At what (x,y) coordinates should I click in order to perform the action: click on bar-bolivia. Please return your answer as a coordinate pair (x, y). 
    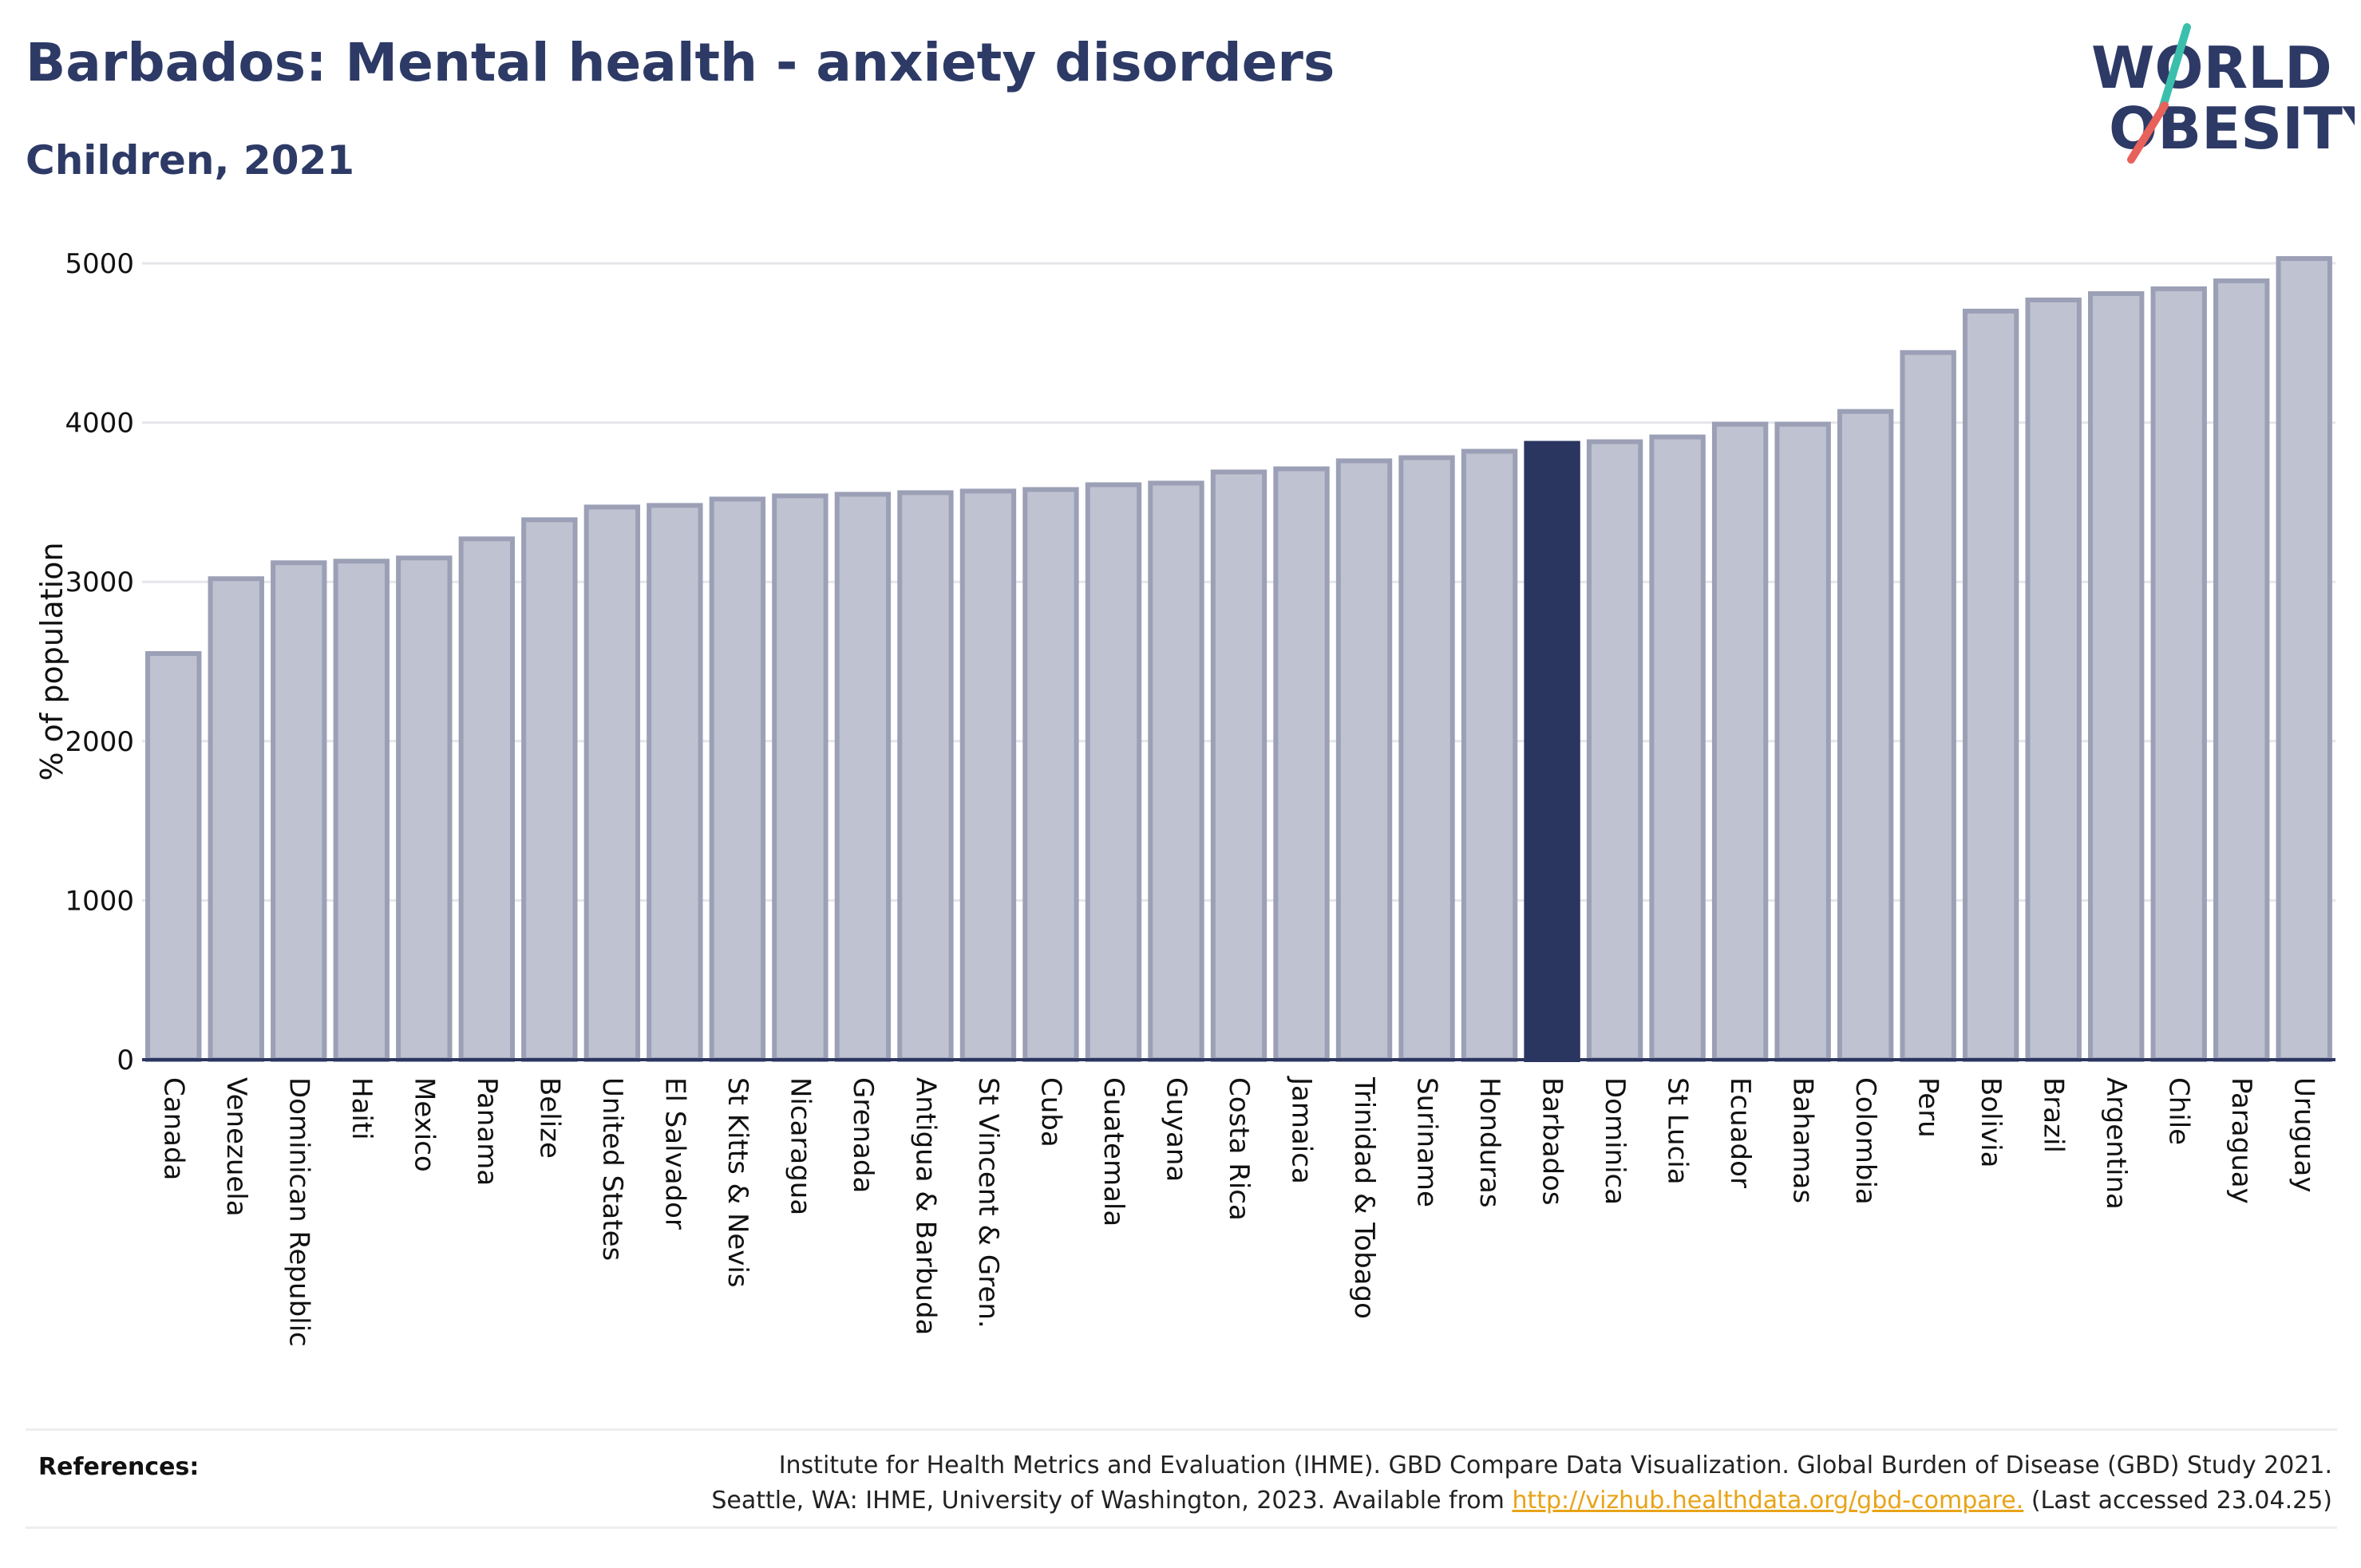
    Looking at the image, I should click on (1990, 685).